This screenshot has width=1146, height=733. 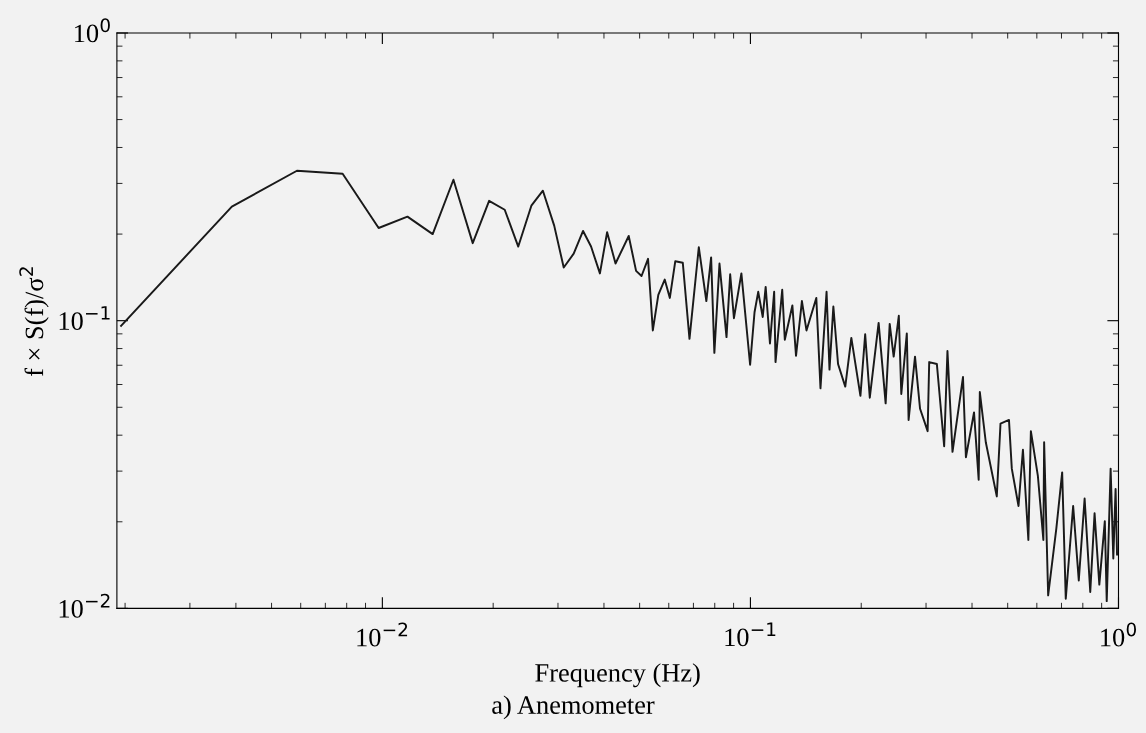 What do you see at coordinates (1118, 634) in the screenshot?
I see `x-tick-label: 10$^{0}$` at bounding box center [1118, 634].